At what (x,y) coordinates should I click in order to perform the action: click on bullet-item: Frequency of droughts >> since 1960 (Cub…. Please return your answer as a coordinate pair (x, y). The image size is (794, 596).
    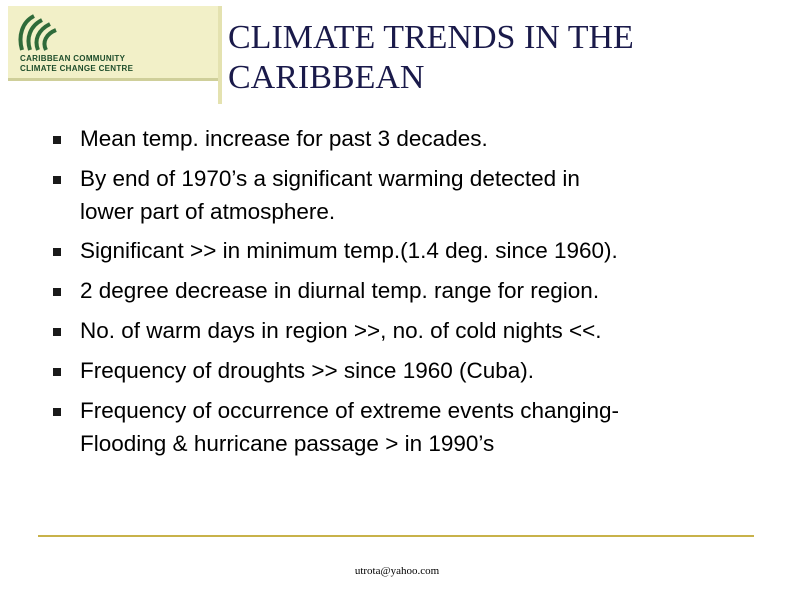
    Looking at the image, I should click on (413, 371).